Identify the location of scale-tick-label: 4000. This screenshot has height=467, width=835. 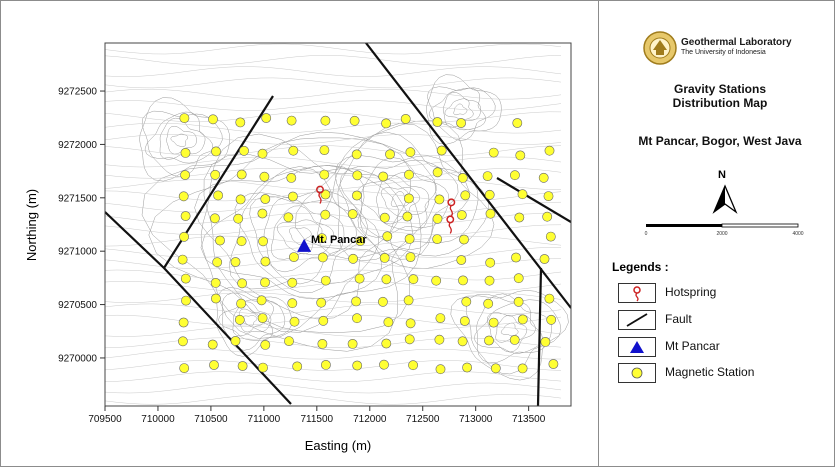
(797, 234).